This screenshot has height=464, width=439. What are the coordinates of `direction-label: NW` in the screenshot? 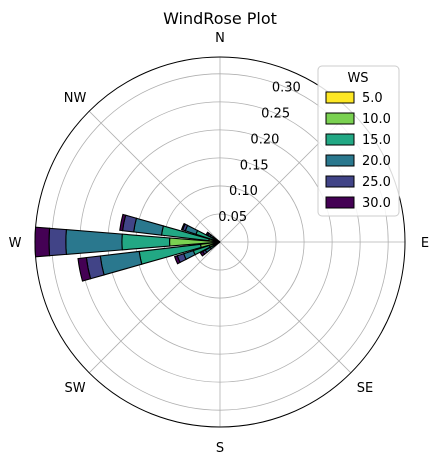 It's located at (75, 98).